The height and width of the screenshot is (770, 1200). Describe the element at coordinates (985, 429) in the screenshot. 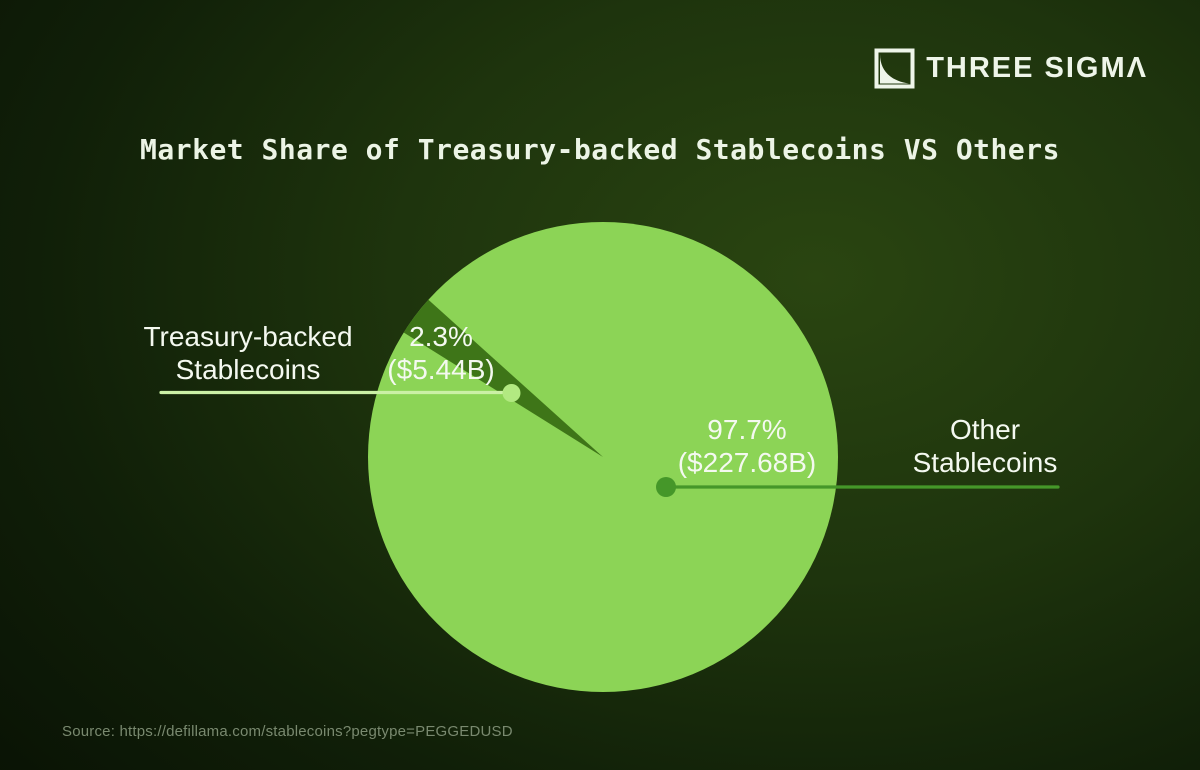

I see `label-other-line1: Other` at that location.